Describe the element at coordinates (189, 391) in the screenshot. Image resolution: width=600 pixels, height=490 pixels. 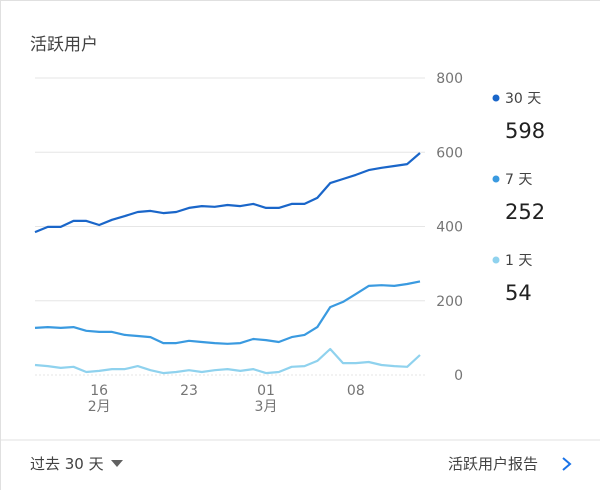
I see `x-tick-label: 23` at that location.